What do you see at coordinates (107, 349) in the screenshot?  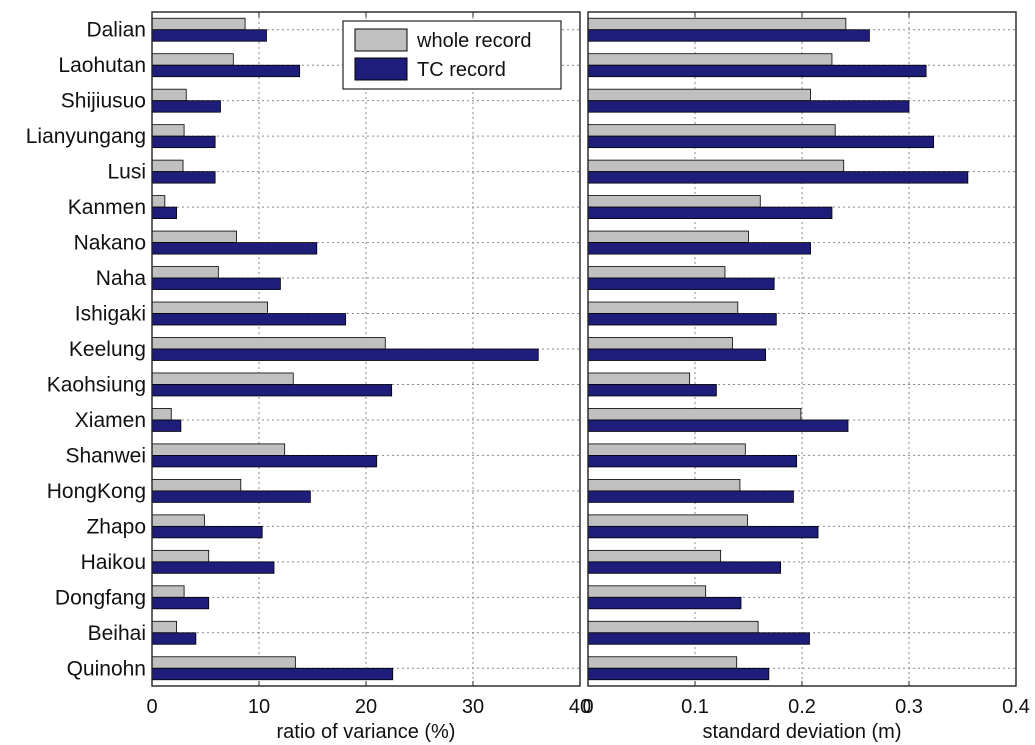 I see `category-label-keelung: Keelung` at bounding box center [107, 349].